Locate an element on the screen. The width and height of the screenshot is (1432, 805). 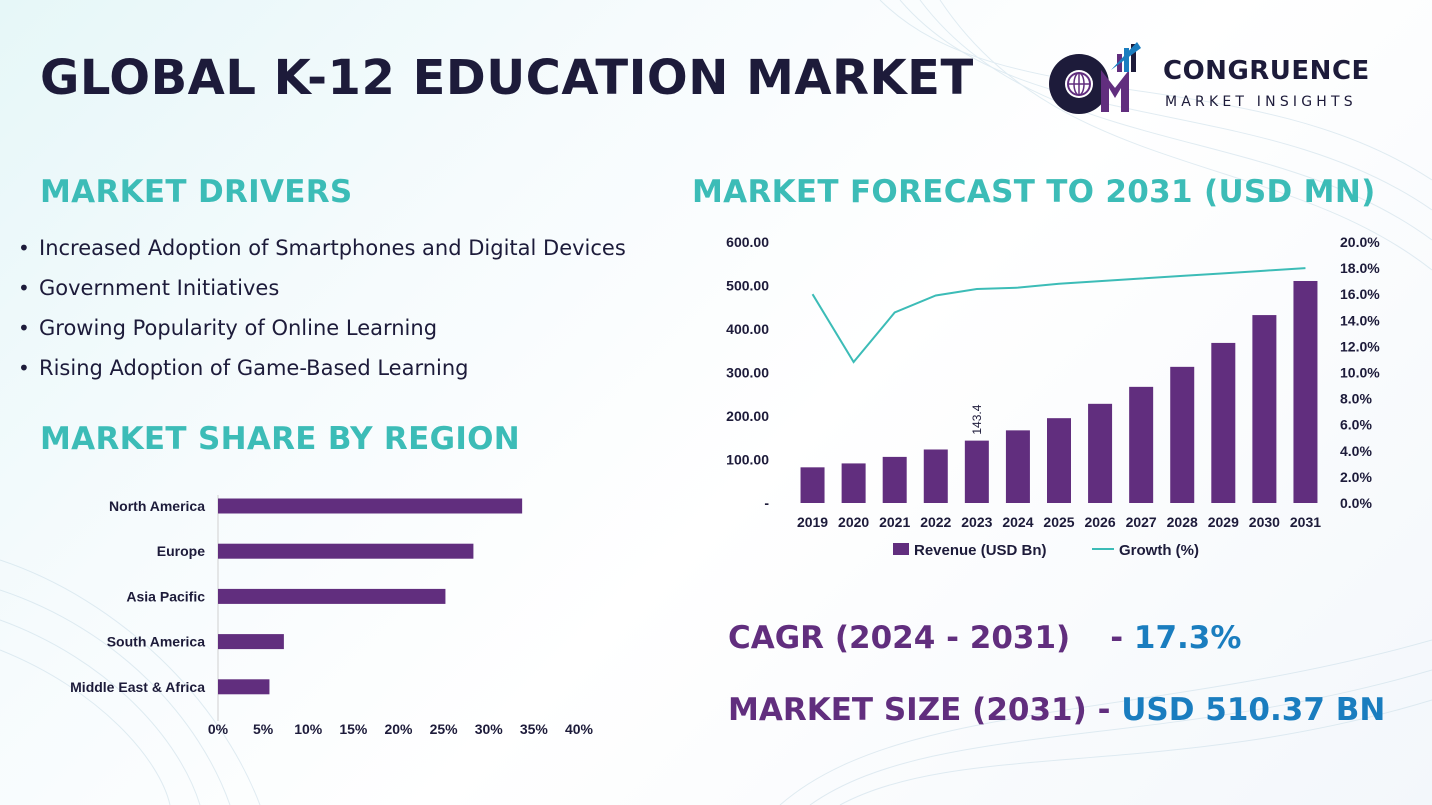
x-tick-label: 25% is located at coordinates (444, 729).